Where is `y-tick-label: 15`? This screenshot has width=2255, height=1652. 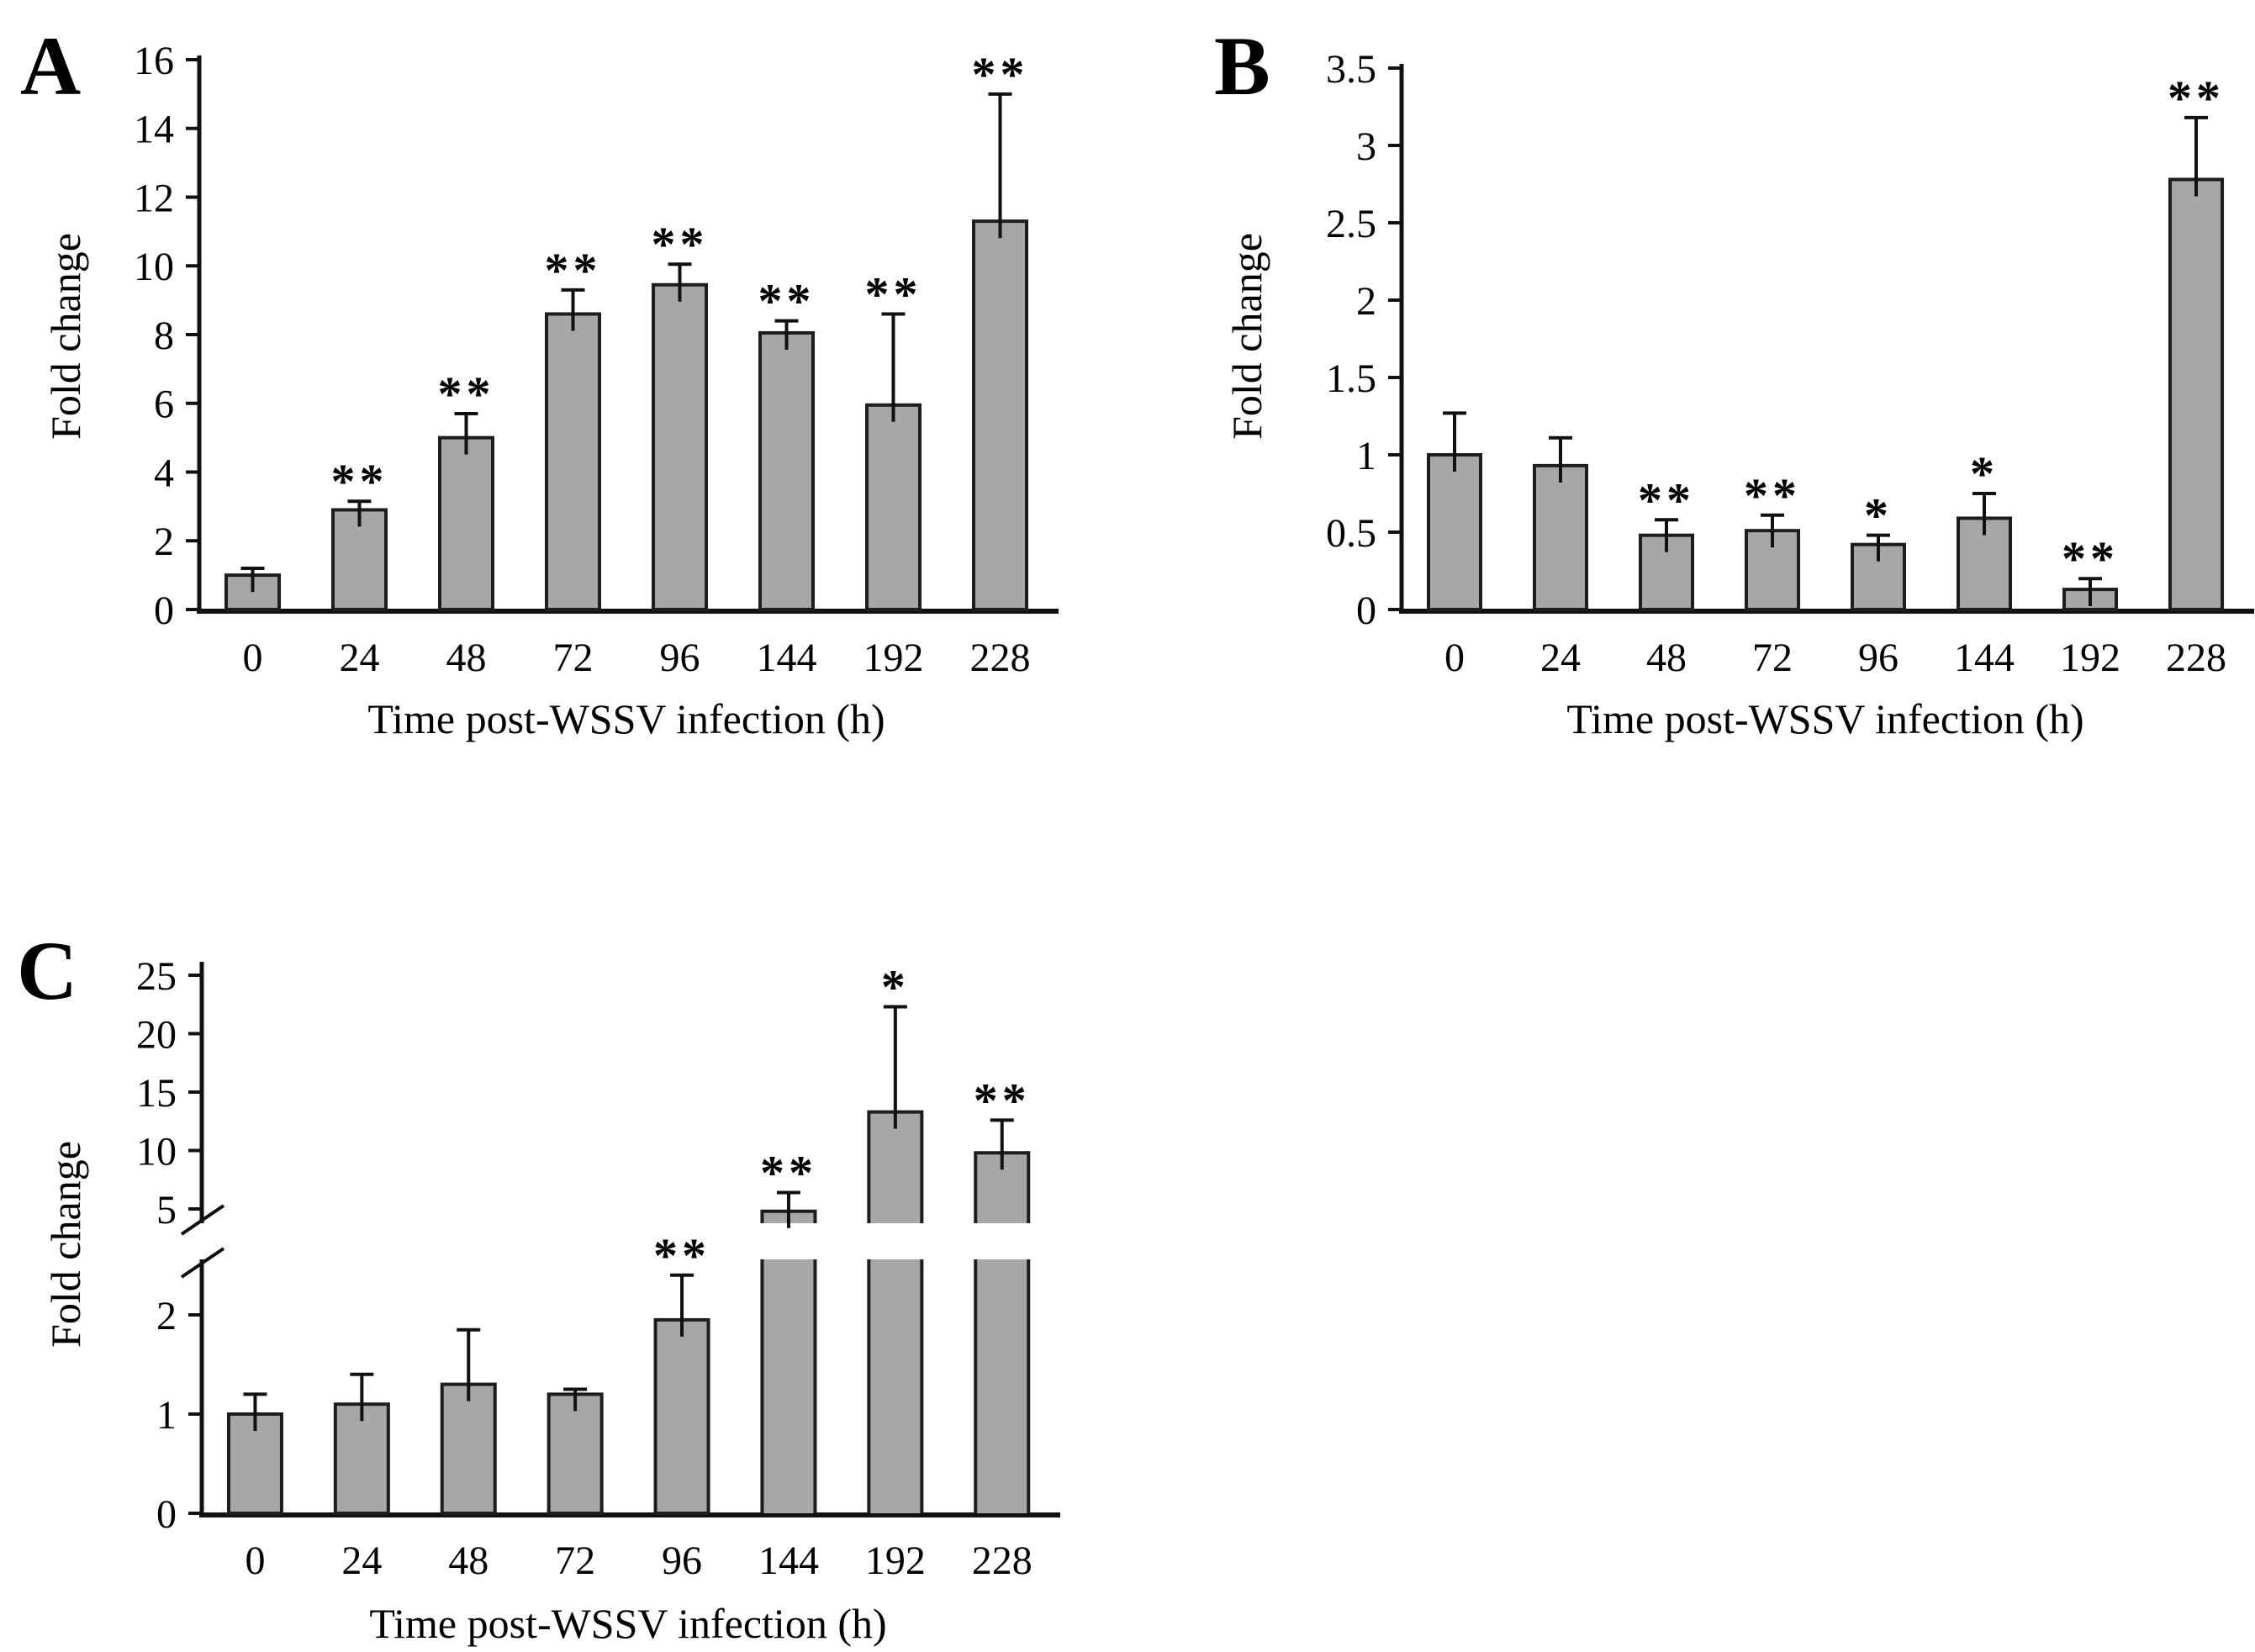 y-tick-label: 15 is located at coordinates (157, 1093).